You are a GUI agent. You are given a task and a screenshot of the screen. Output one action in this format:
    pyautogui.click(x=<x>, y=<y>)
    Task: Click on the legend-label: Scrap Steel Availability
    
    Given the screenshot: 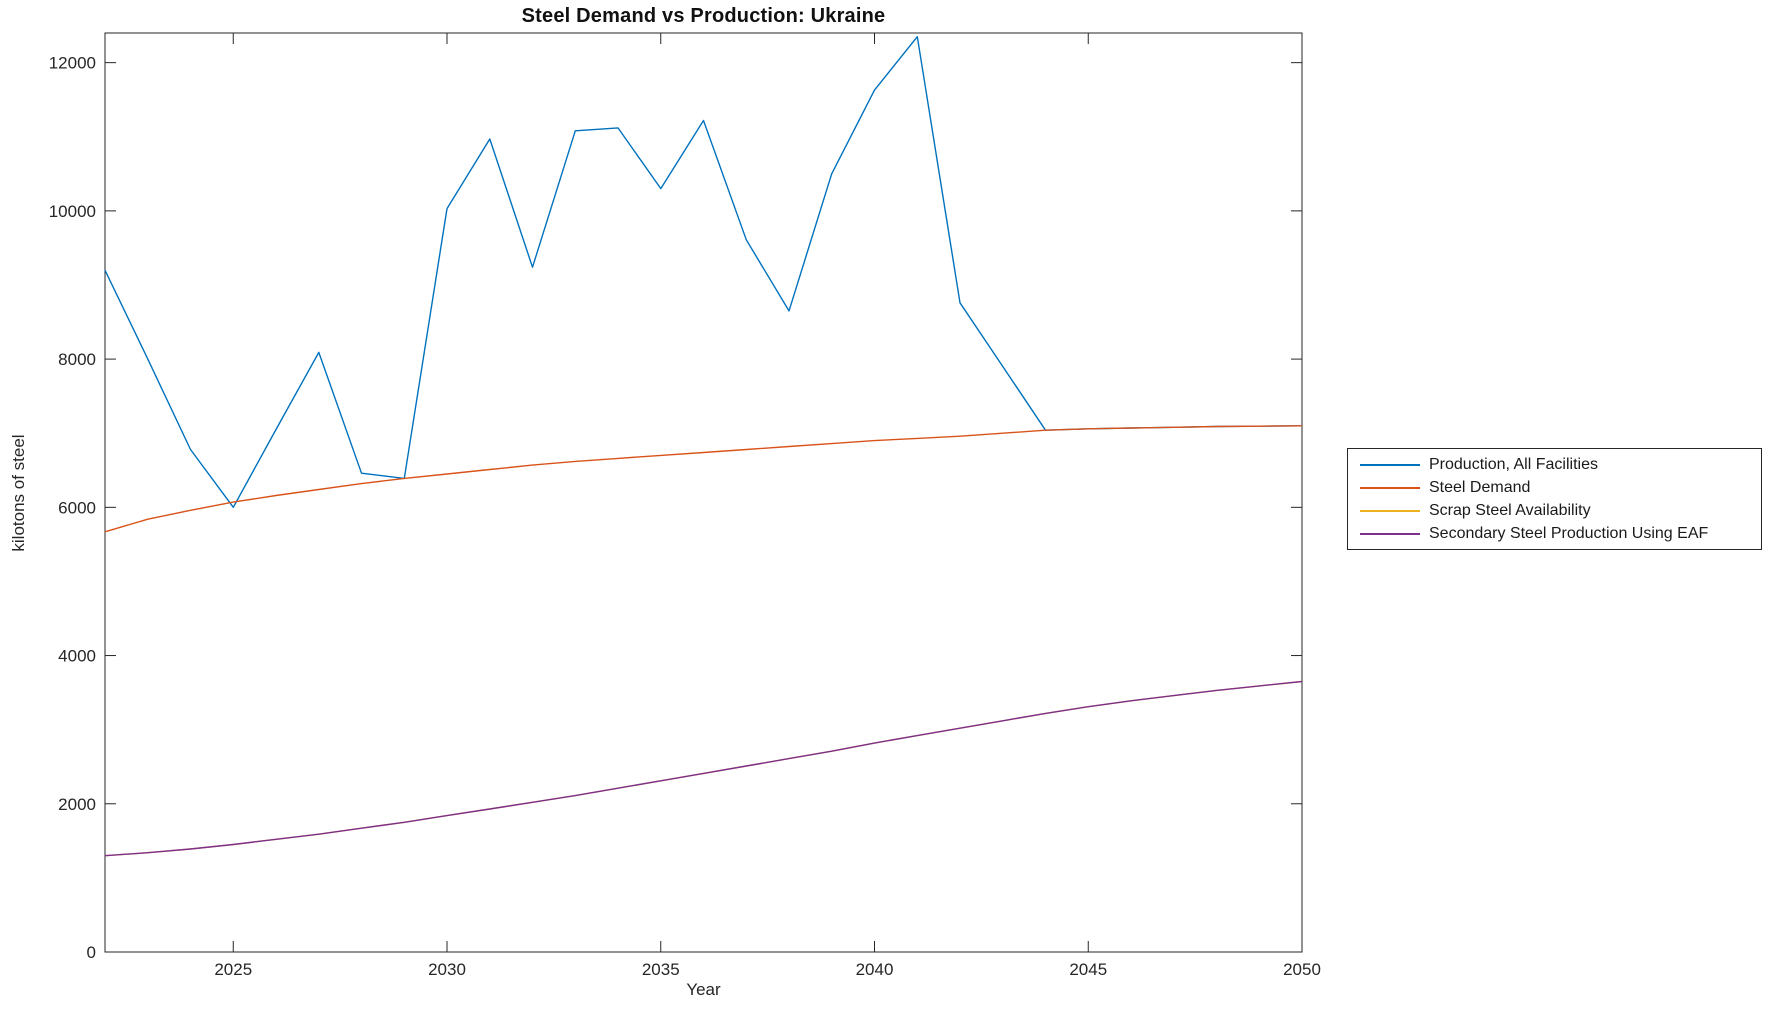 What is the action you would take?
    pyautogui.click(x=1510, y=510)
    